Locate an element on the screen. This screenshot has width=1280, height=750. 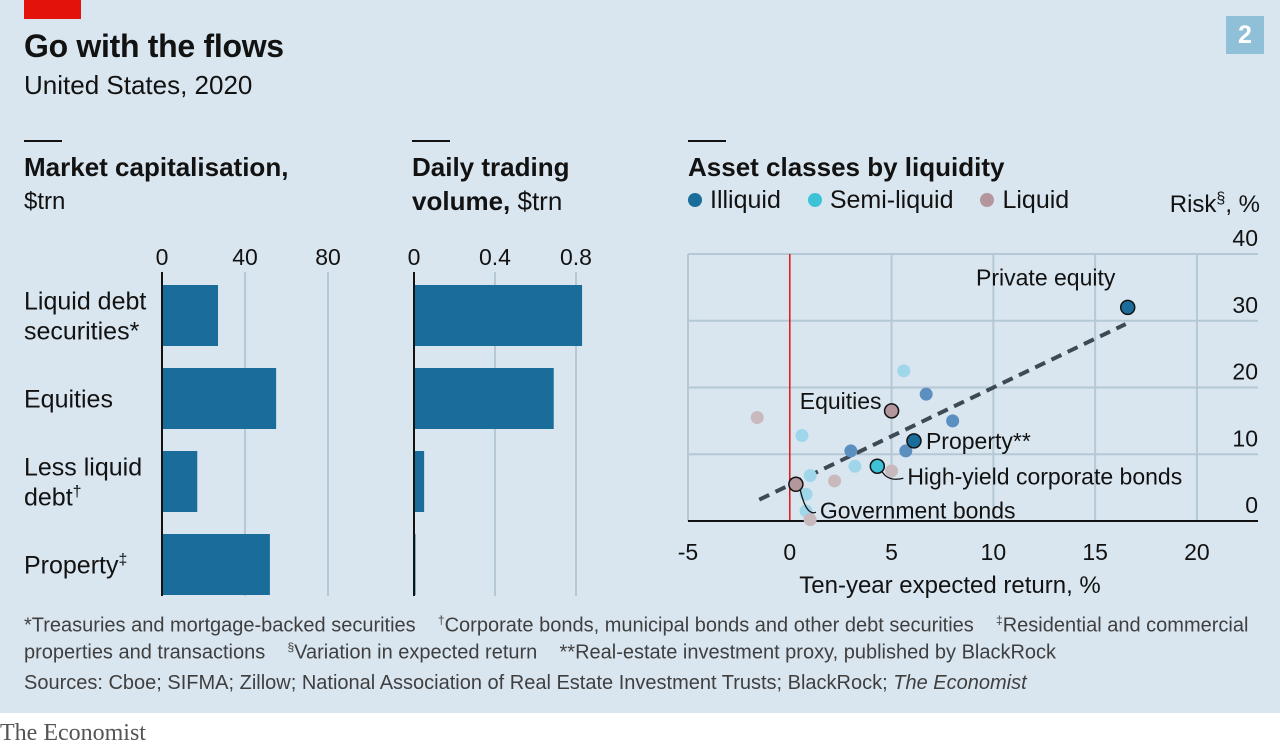
legend-dot-semi-liquid is located at coordinates (814, 200).